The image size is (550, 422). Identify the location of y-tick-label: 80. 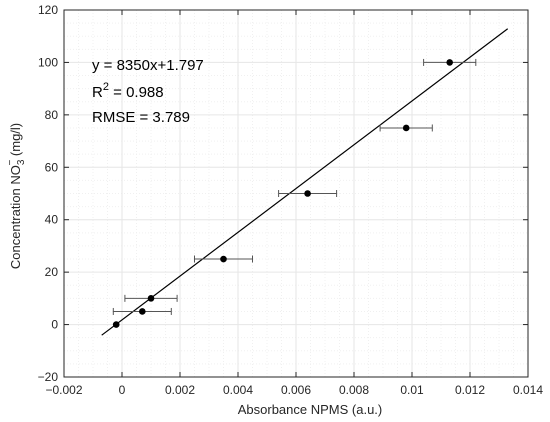
(52, 115).